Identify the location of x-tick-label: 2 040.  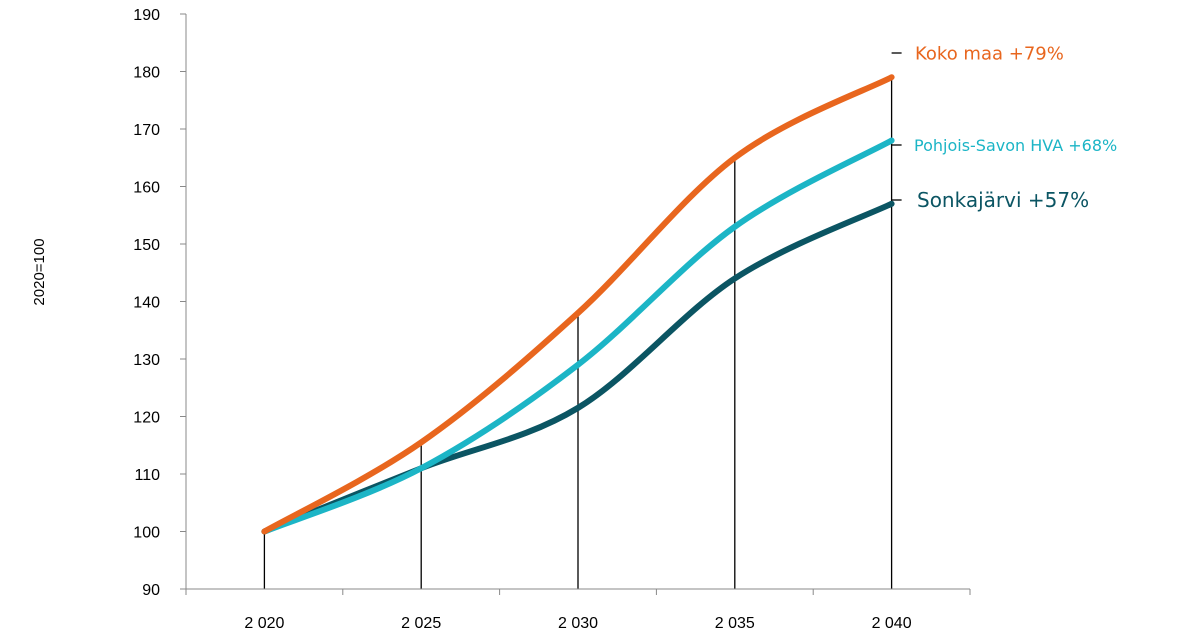
(892, 623).